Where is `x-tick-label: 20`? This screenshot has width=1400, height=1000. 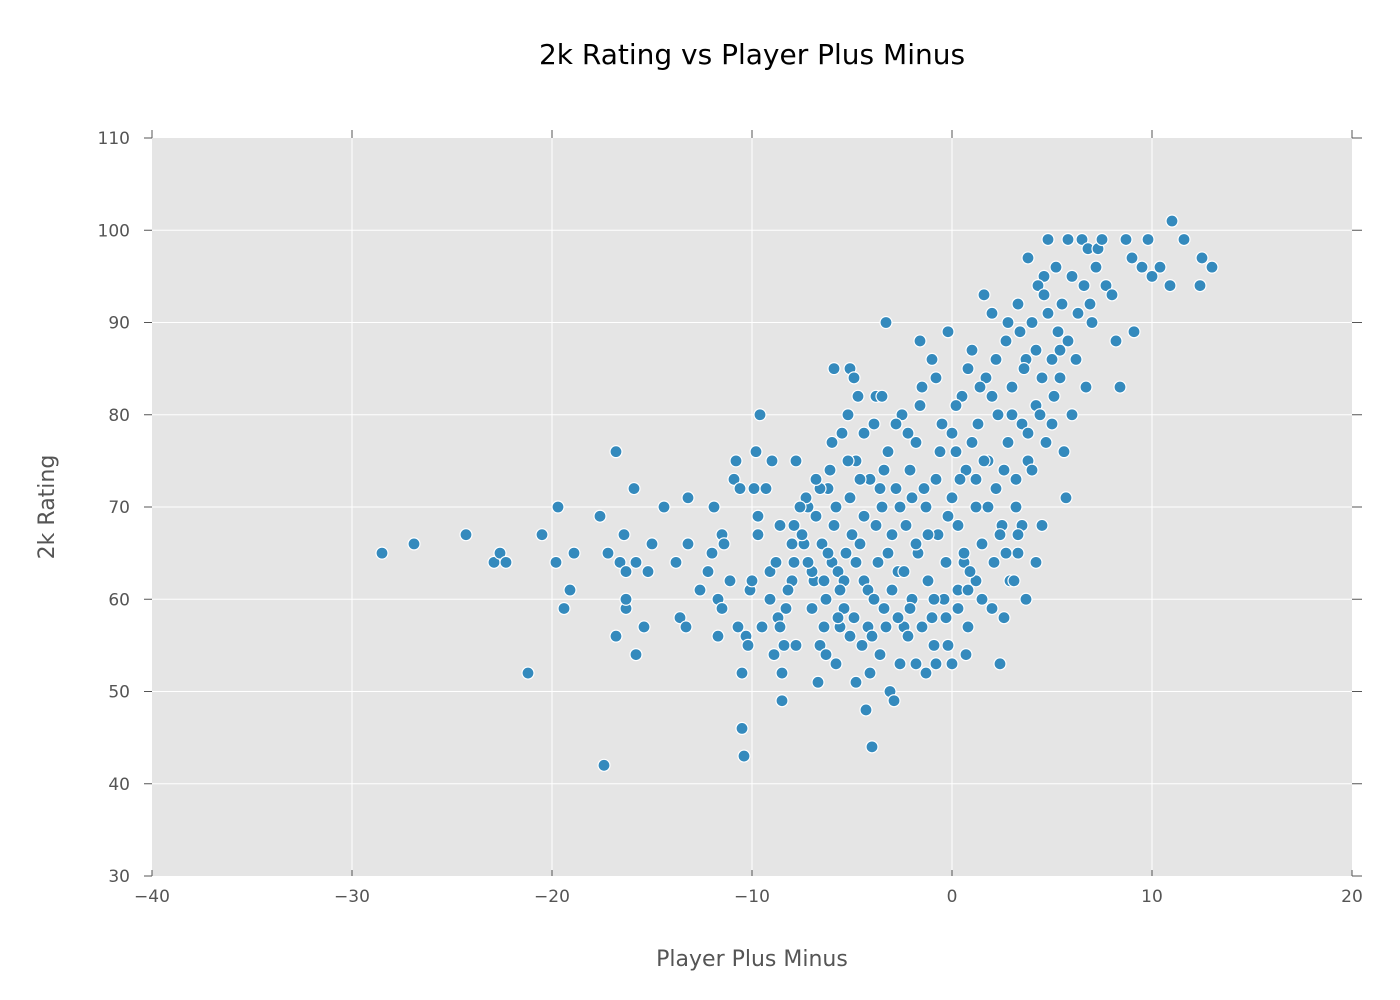 x-tick-label: 20 is located at coordinates (1352, 897).